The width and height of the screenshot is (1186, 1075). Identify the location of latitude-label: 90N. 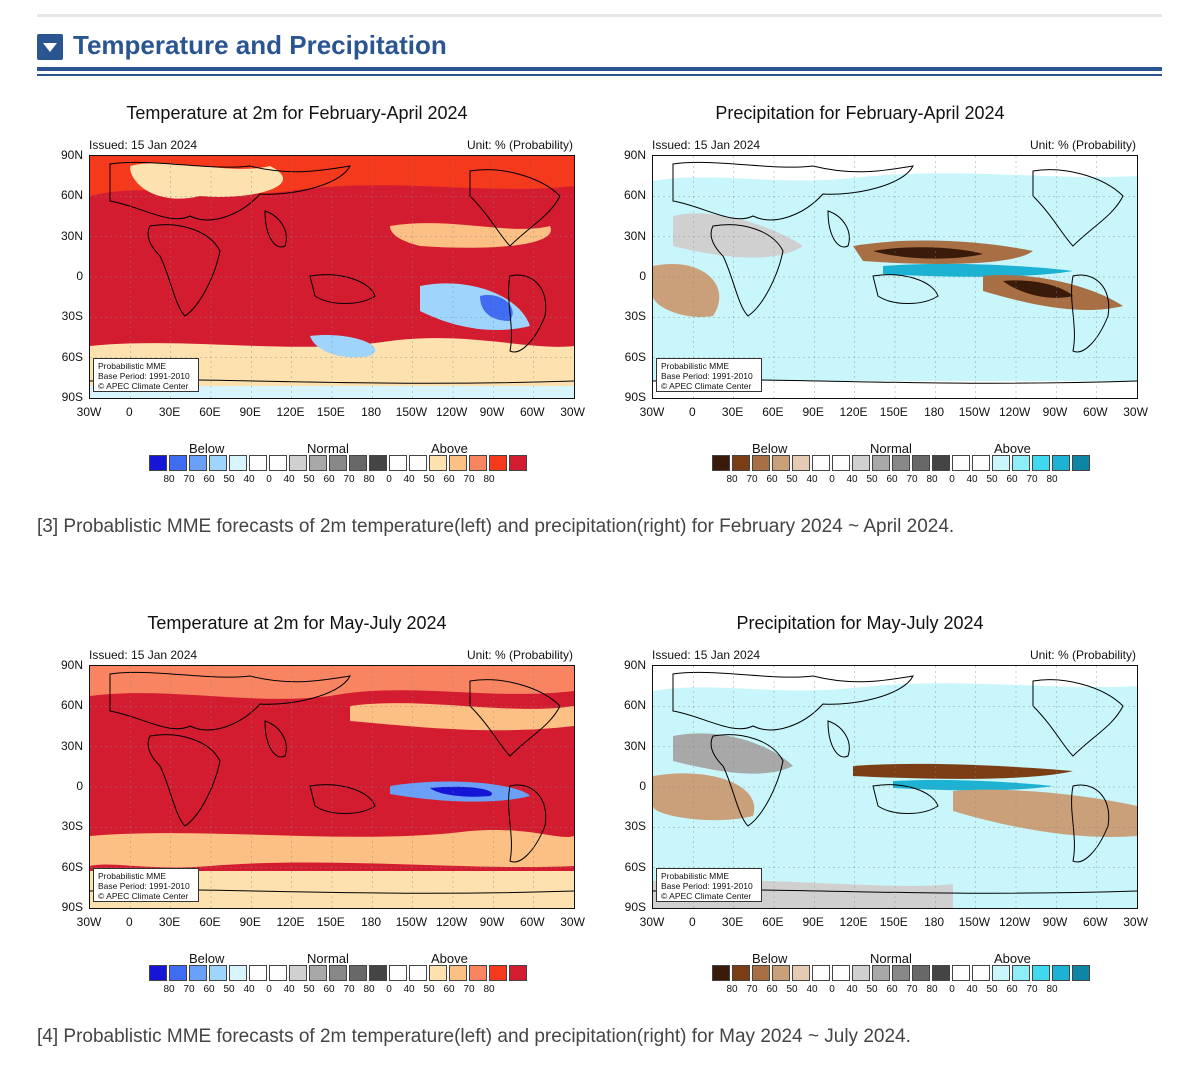
(634, 665).